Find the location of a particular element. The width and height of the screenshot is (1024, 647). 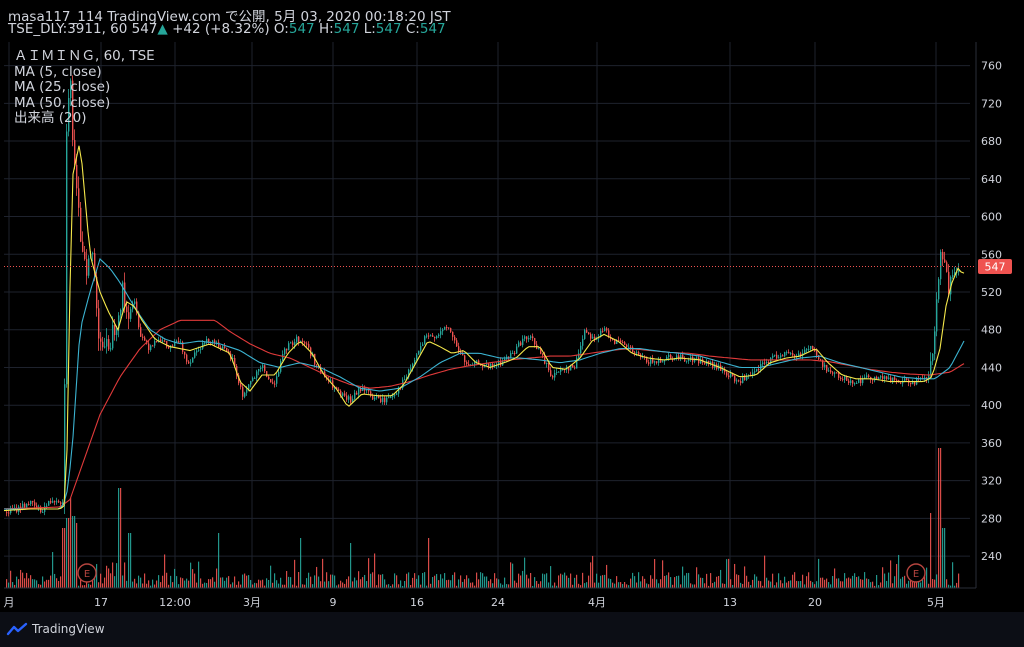

legend-volume: 出来高 (20) is located at coordinates (50, 118).